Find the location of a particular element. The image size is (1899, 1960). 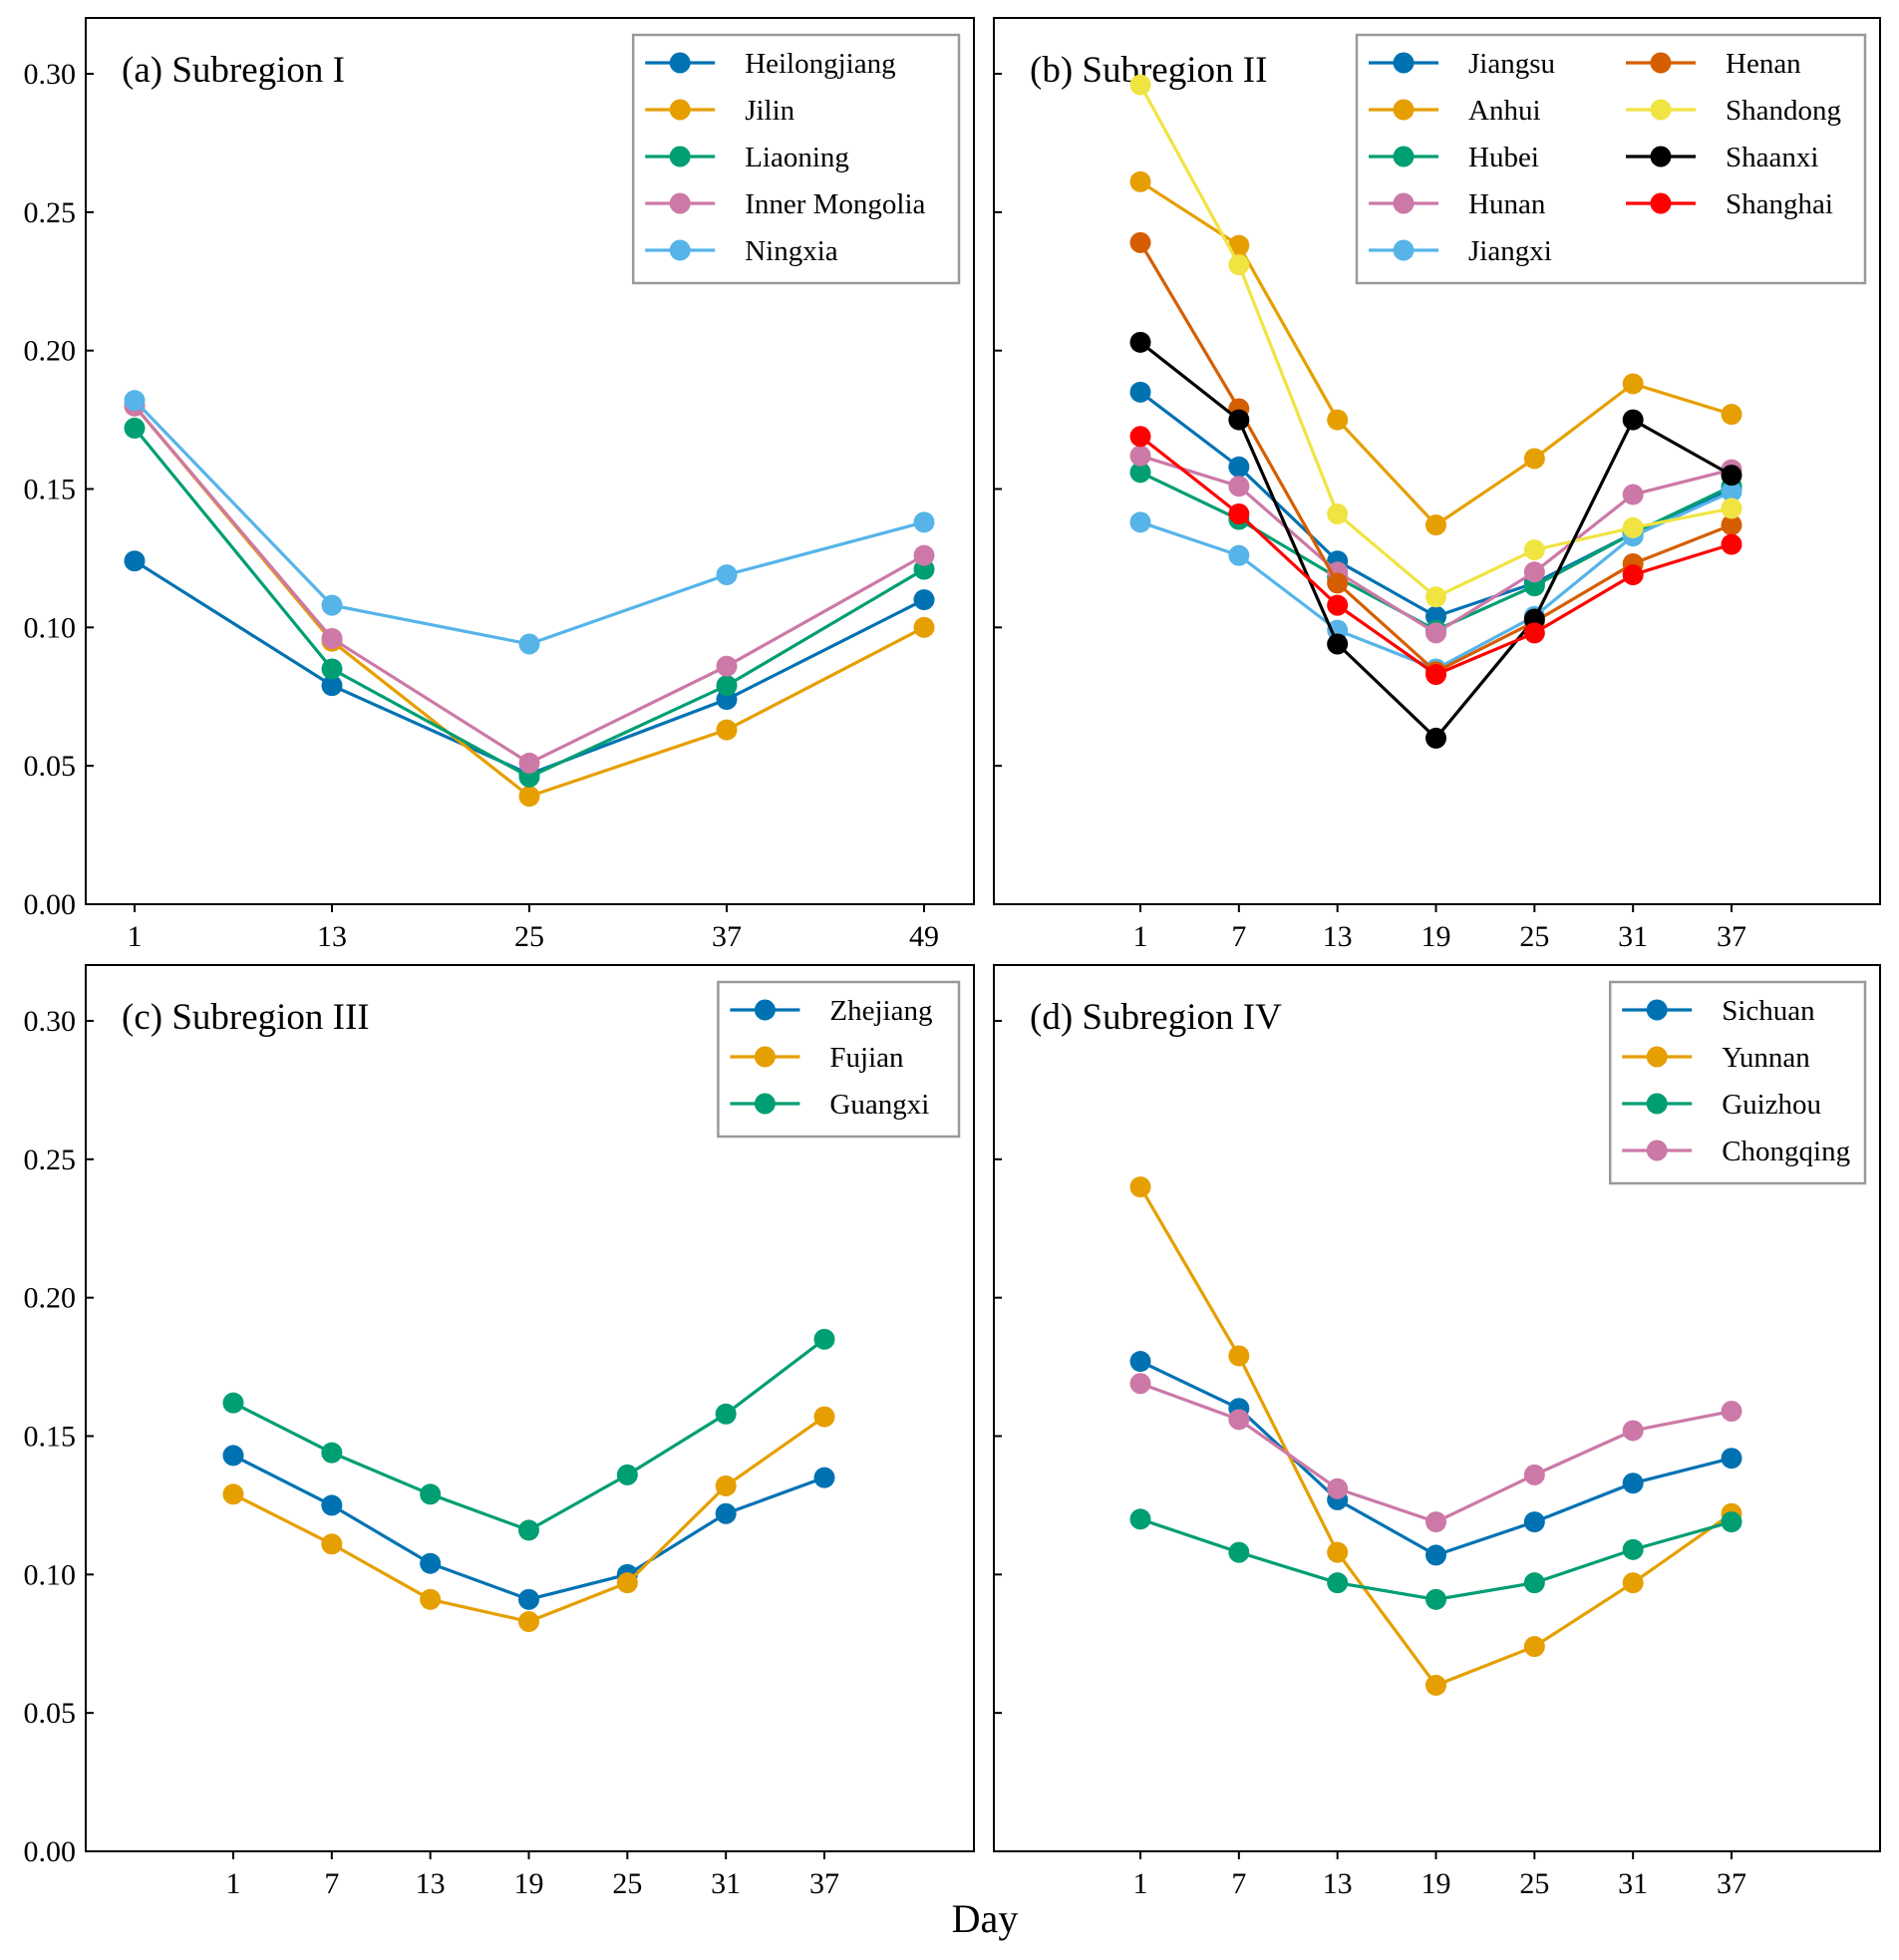

legend-label: Henan is located at coordinates (1764, 64).